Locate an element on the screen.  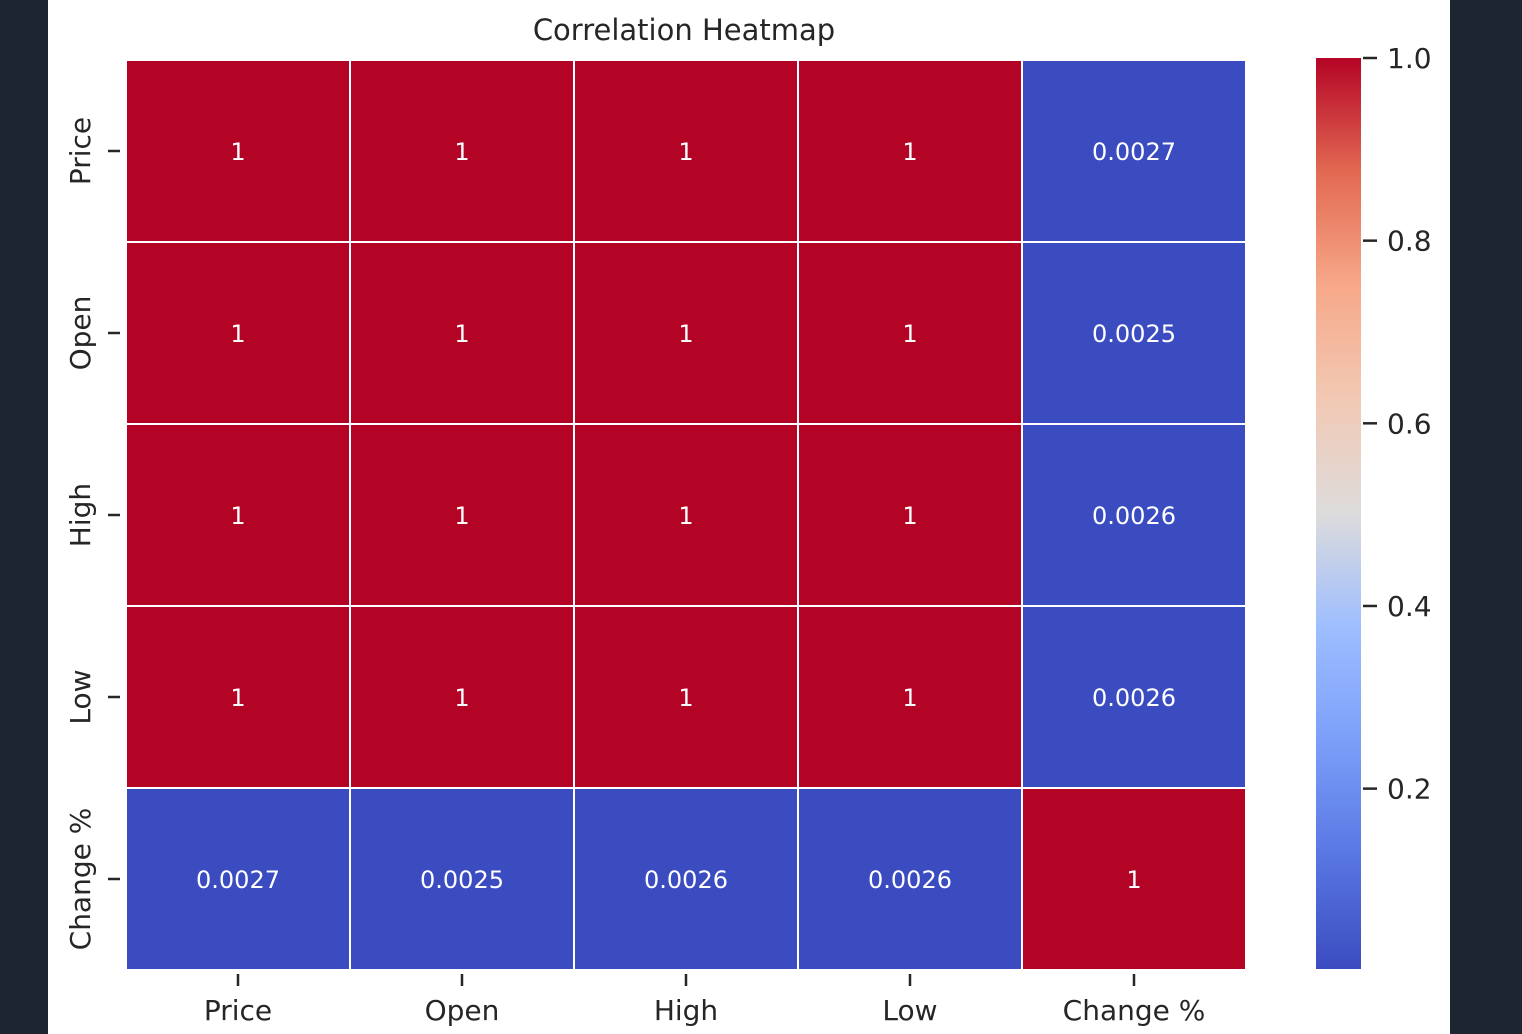
cell-annotation-r0-c1: 1 is located at coordinates (461, 152).